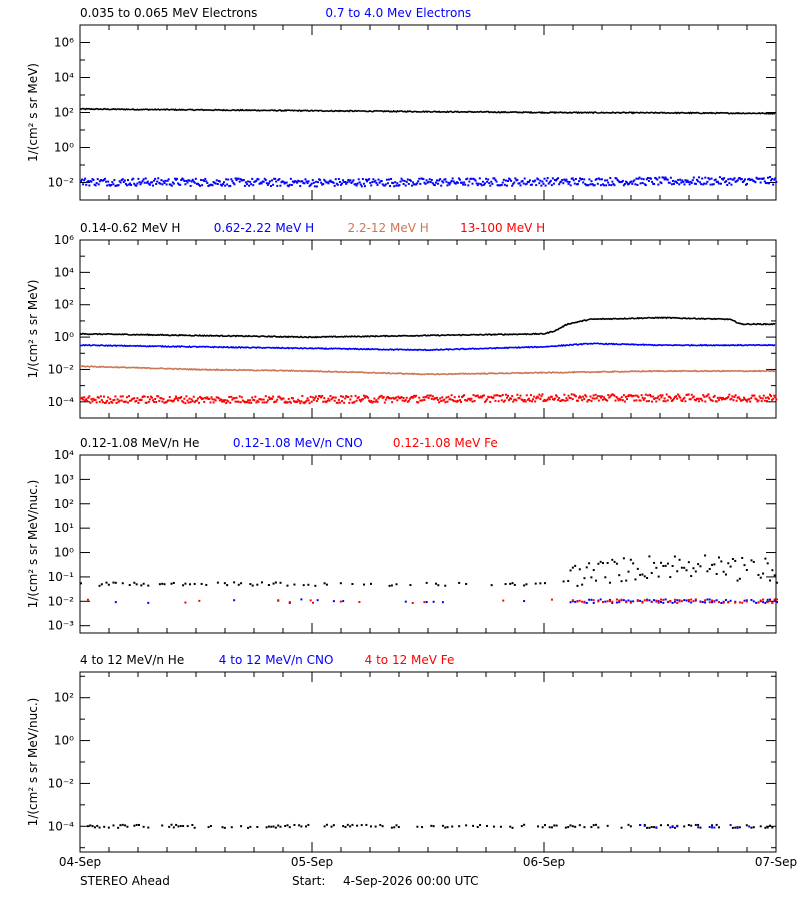  I want to click on x-tick-label: 04-Sep, so click(80, 862).